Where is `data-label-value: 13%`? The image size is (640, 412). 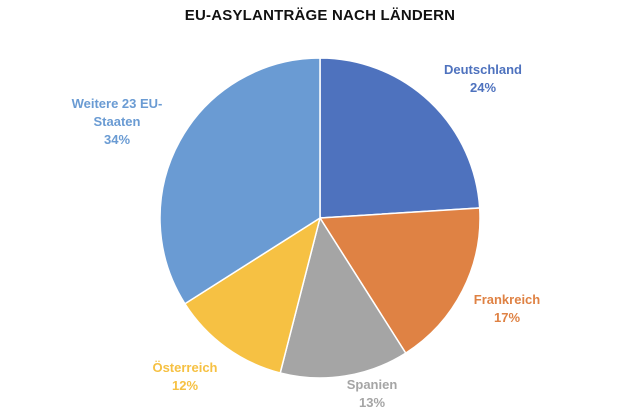 data-label-value: 13% is located at coordinates (372, 402).